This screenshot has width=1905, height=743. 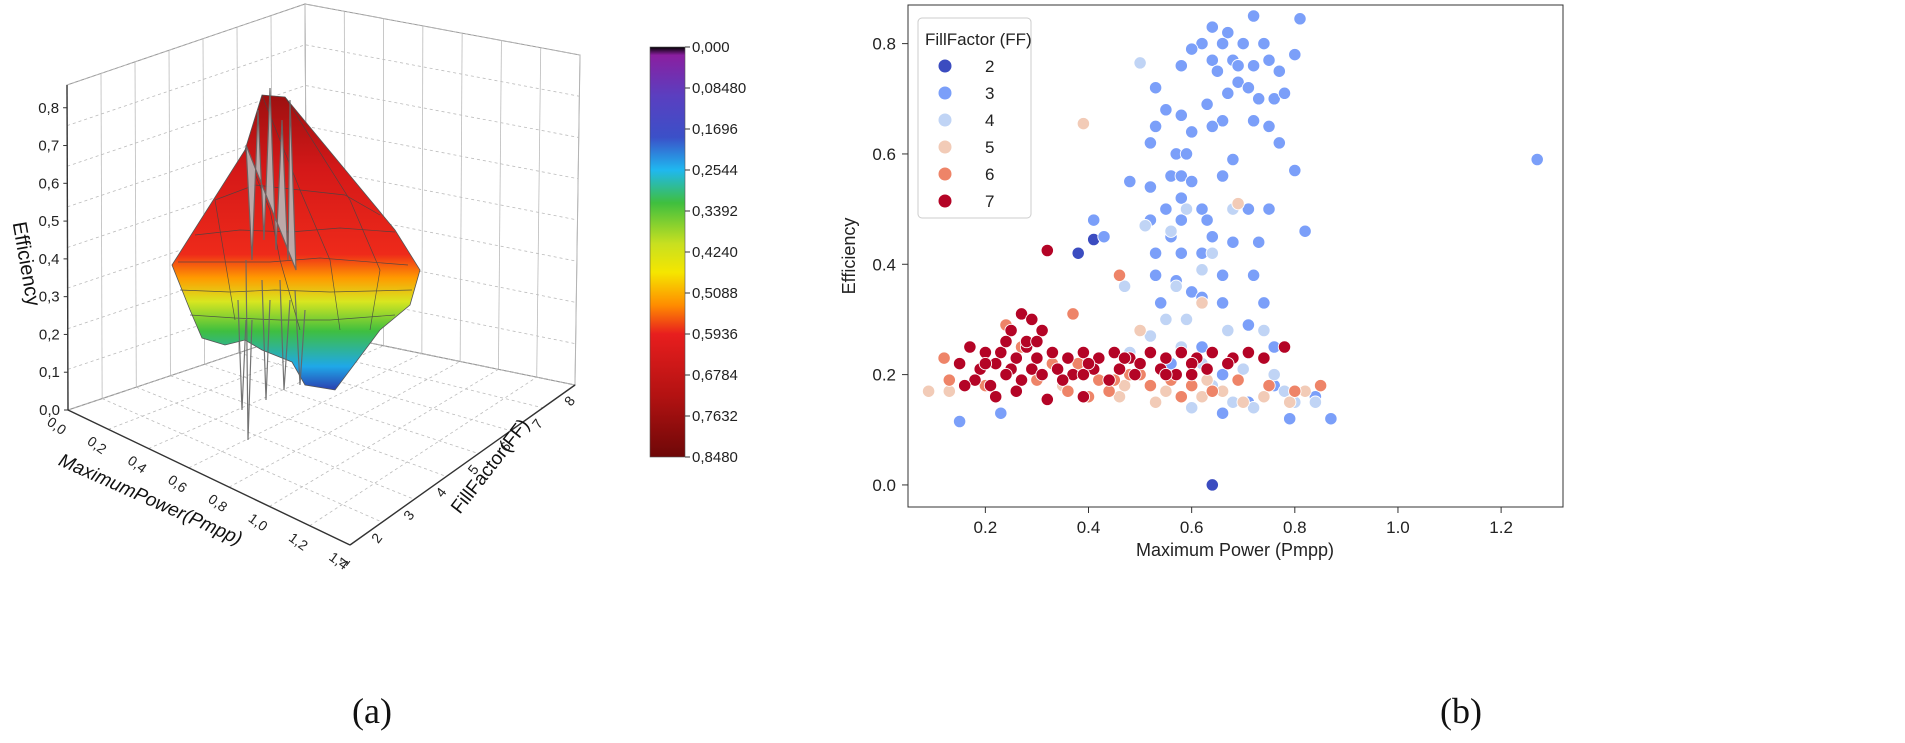 What do you see at coordinates (1501, 527) in the screenshot?
I see `x-tick-label: 1.2` at bounding box center [1501, 527].